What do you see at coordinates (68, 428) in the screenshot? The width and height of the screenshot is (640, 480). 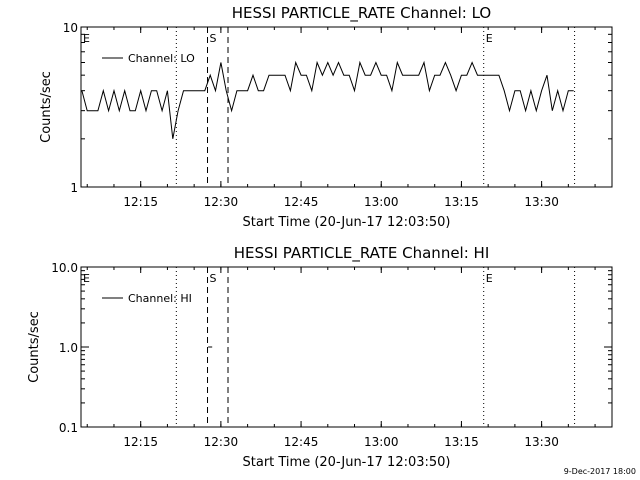 I see `y-tick-label: 0.1` at bounding box center [68, 428].